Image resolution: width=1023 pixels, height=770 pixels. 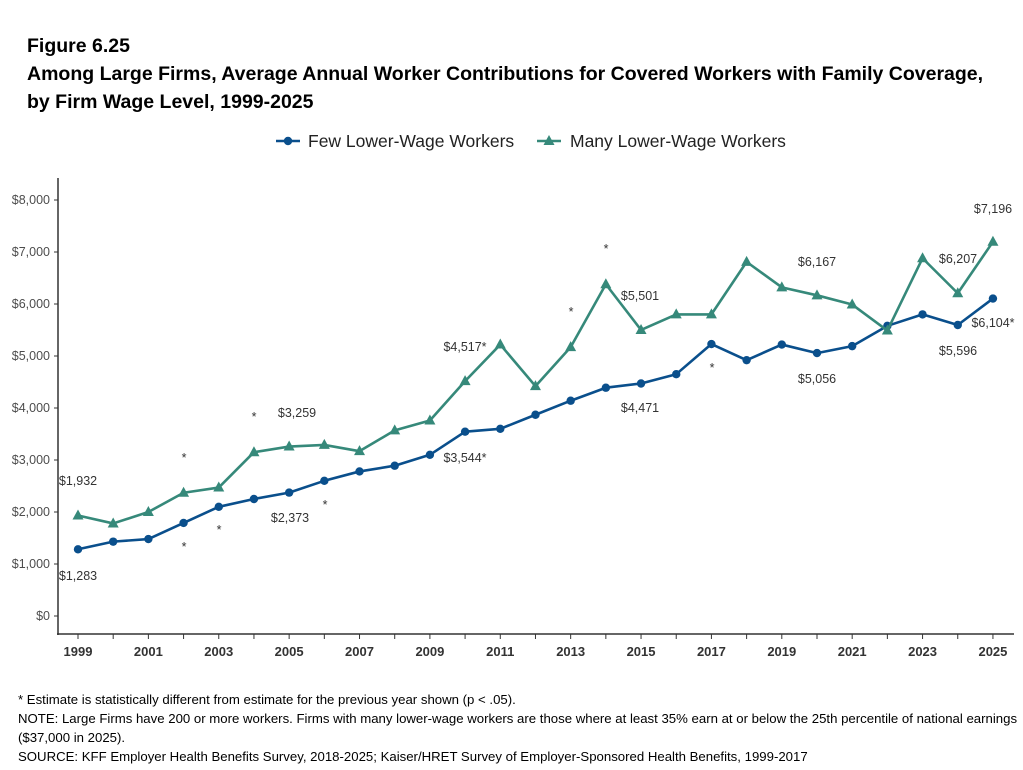 What do you see at coordinates (992, 651) in the screenshot?
I see `x-tick-label: 2025` at bounding box center [992, 651].